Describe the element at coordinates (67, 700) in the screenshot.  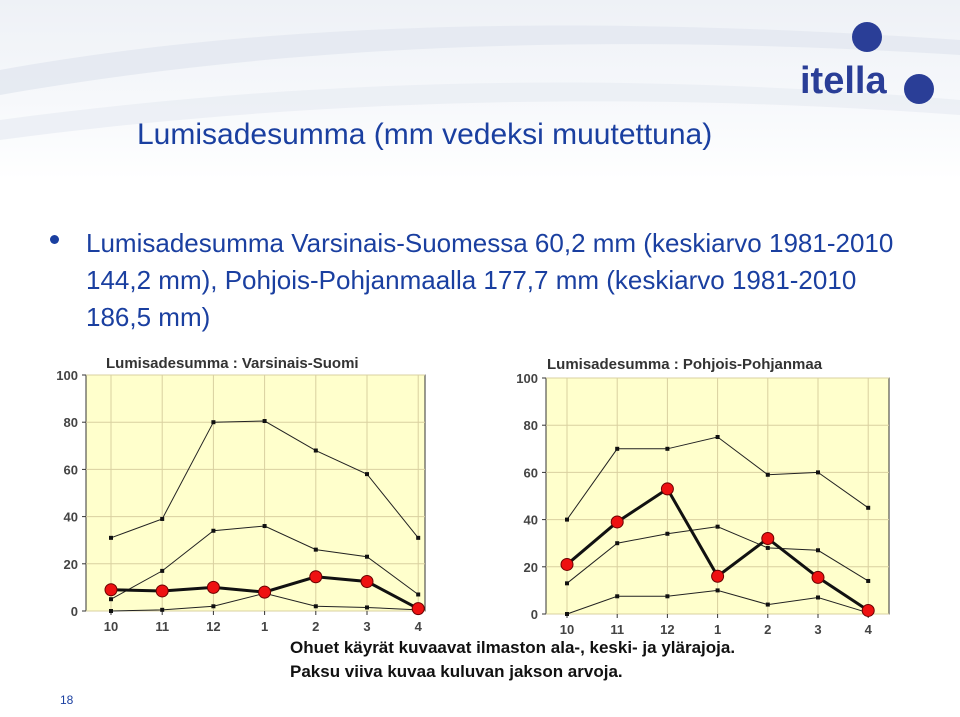
I see `page-number: 18` at that location.